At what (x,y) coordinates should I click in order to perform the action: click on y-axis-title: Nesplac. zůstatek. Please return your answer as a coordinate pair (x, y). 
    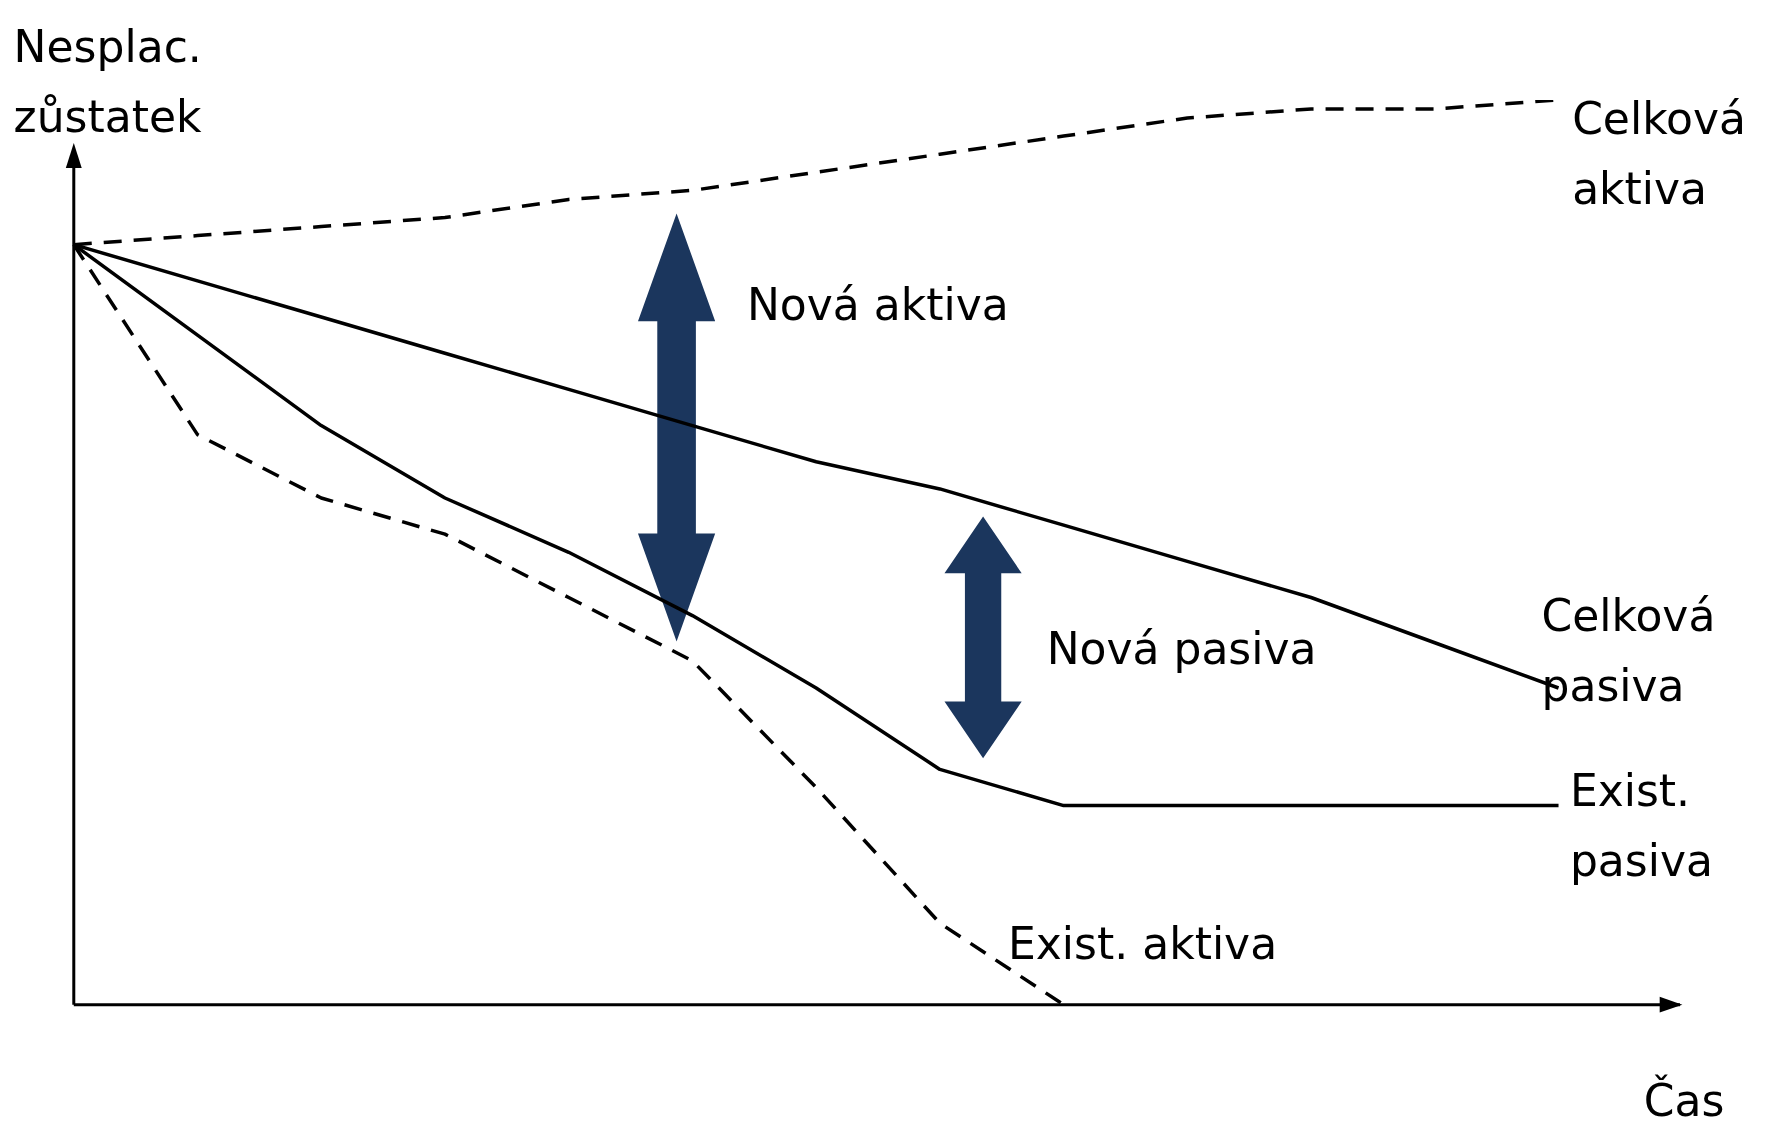
    Looking at the image, I should click on (108, 82).